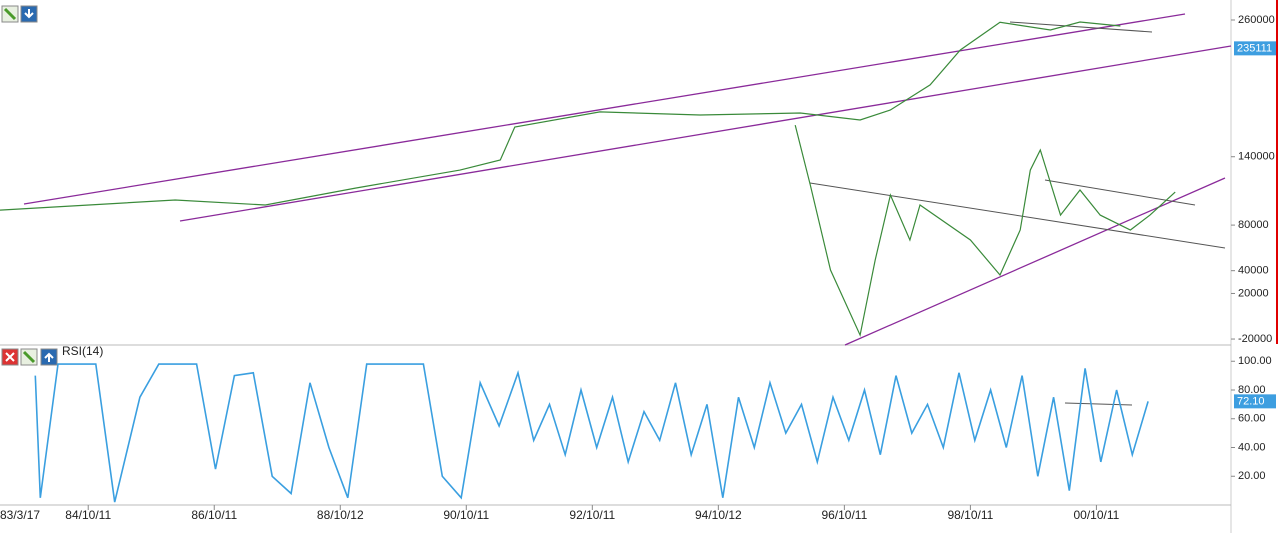 The width and height of the screenshot is (1279, 533). Describe the element at coordinates (844, 515) in the screenshot. I see `x-tick-label: 96/10/11` at that location.